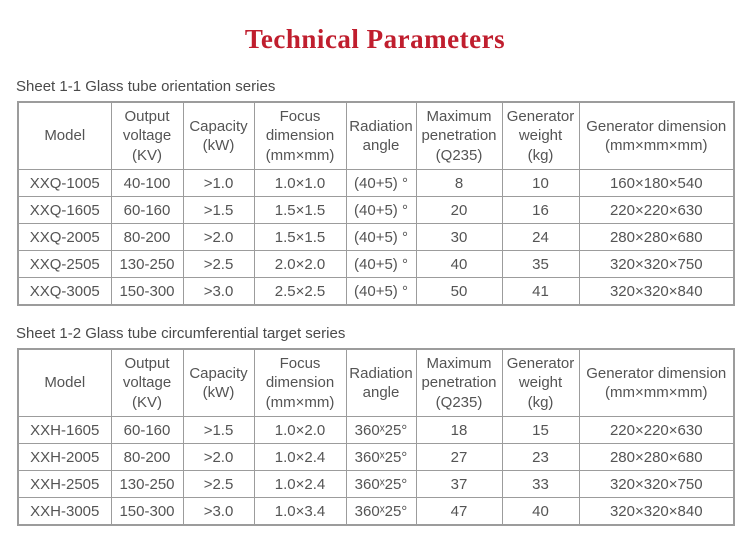 This screenshot has height=539, width=750. Describe the element at coordinates (540, 210) in the screenshot. I see `table-cell: 16` at that location.